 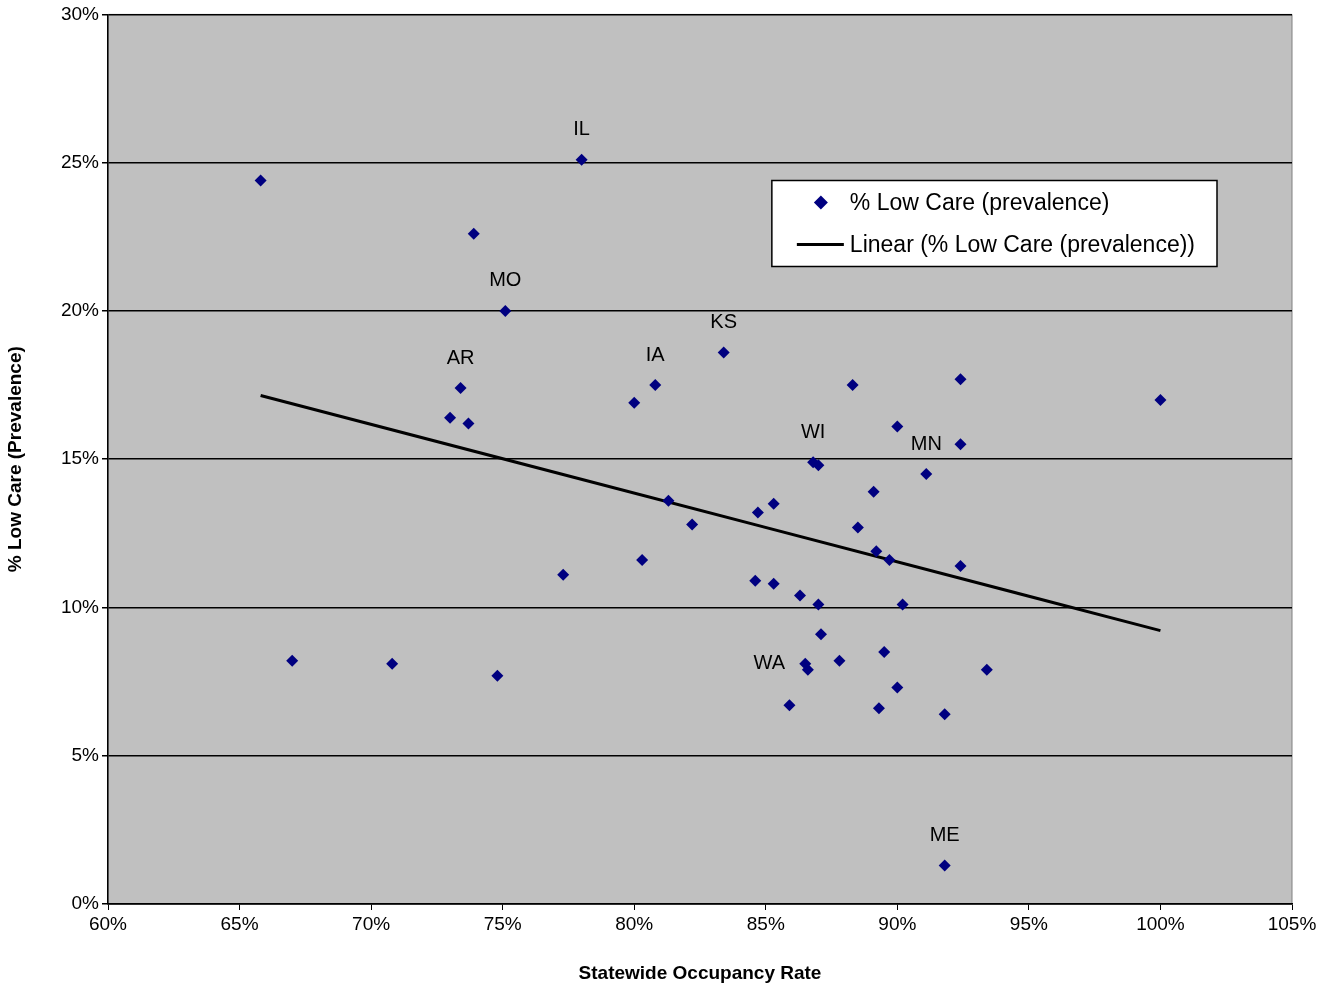 I want to click on x-tick-label: 90%, so click(x=897, y=923).